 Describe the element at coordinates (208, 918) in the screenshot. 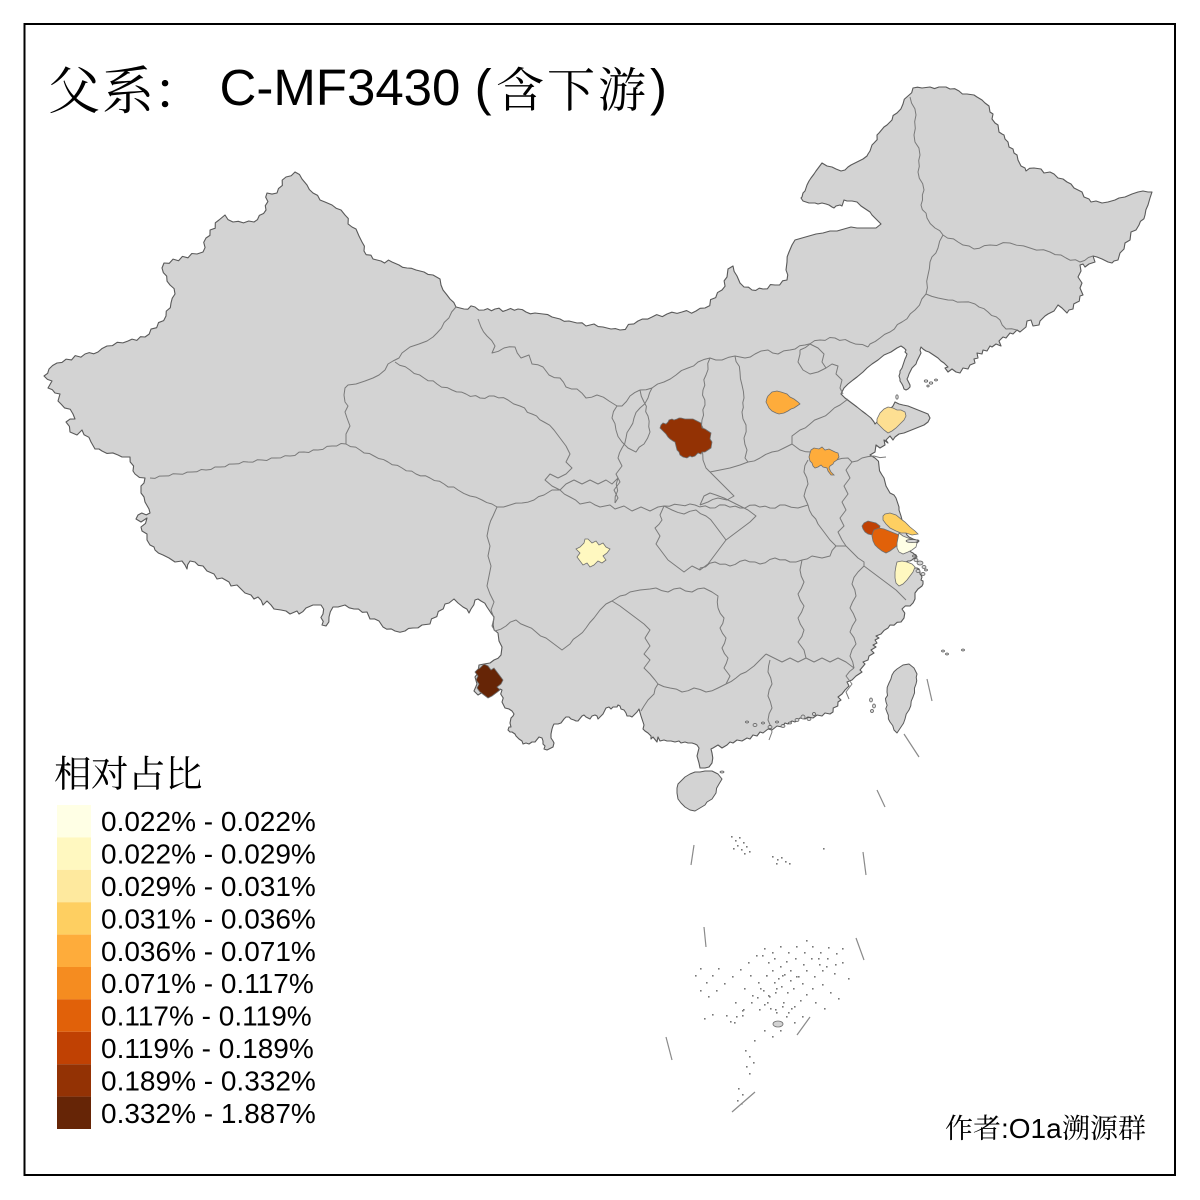

I see `svg-text: 0.031% - 0.036%` at that location.